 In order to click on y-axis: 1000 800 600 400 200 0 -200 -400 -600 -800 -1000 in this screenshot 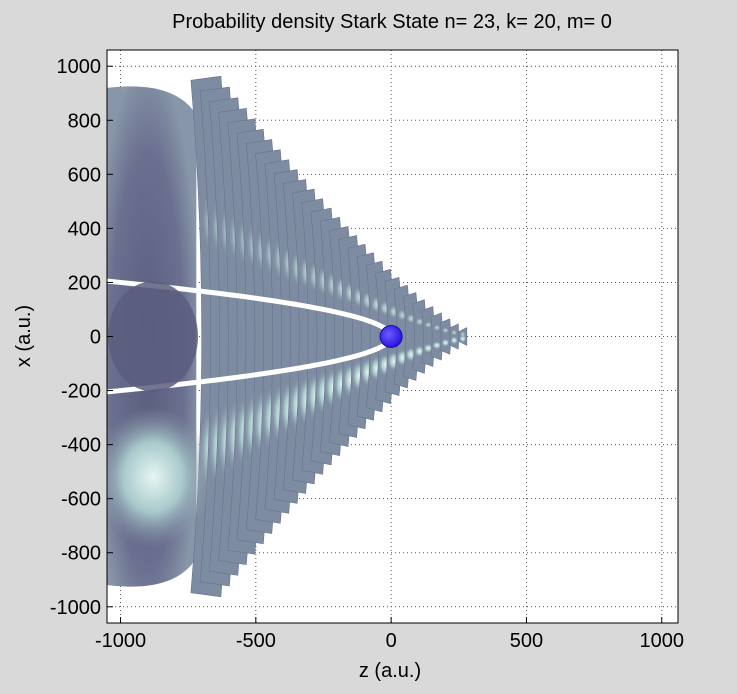, I will do `click(81, 337)`.